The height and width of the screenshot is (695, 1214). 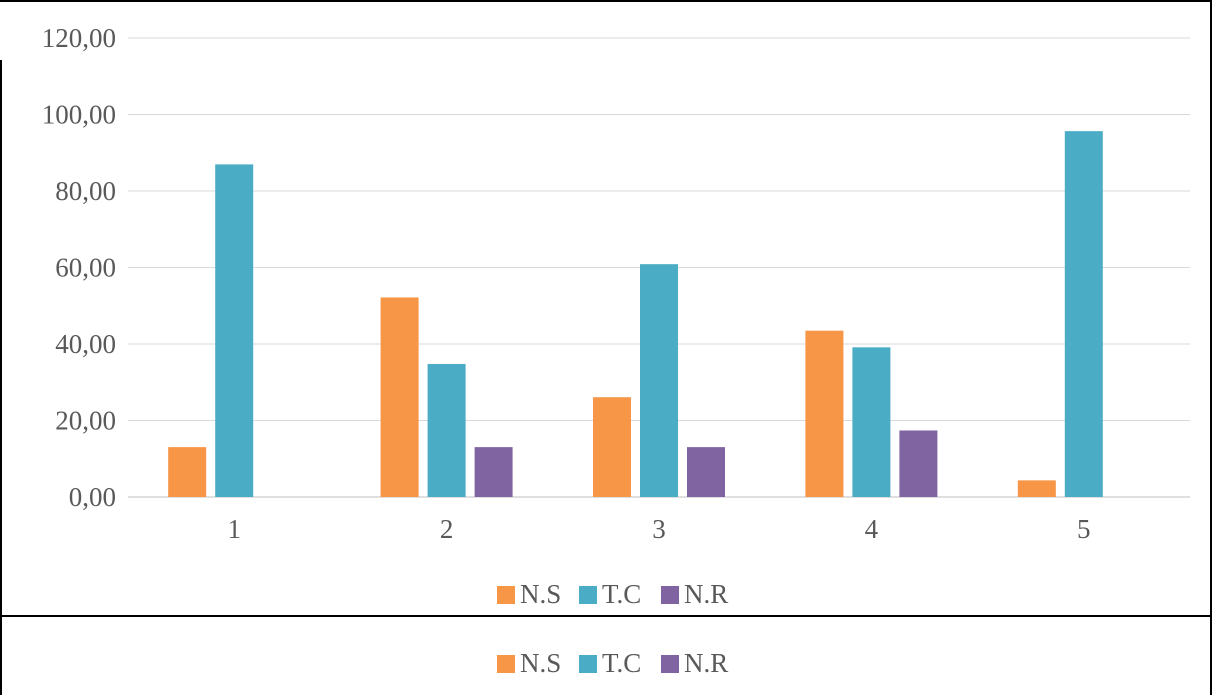 What do you see at coordinates (92, 497) in the screenshot?
I see `y-tick-label: 0,00` at bounding box center [92, 497].